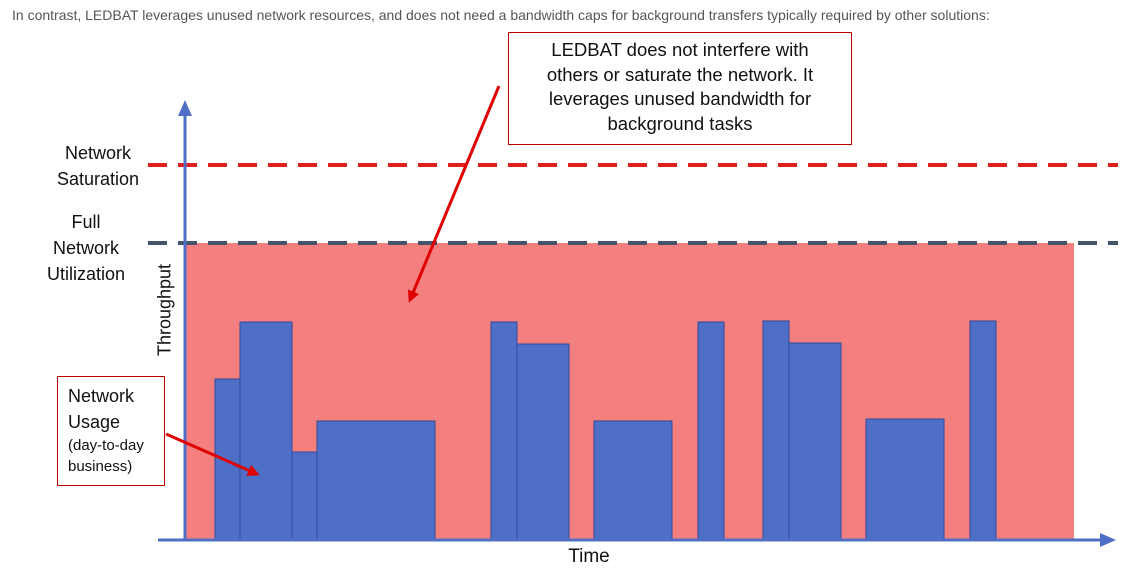  What do you see at coordinates (86, 222) in the screenshot?
I see `full-utilization-label-line: Full` at bounding box center [86, 222].